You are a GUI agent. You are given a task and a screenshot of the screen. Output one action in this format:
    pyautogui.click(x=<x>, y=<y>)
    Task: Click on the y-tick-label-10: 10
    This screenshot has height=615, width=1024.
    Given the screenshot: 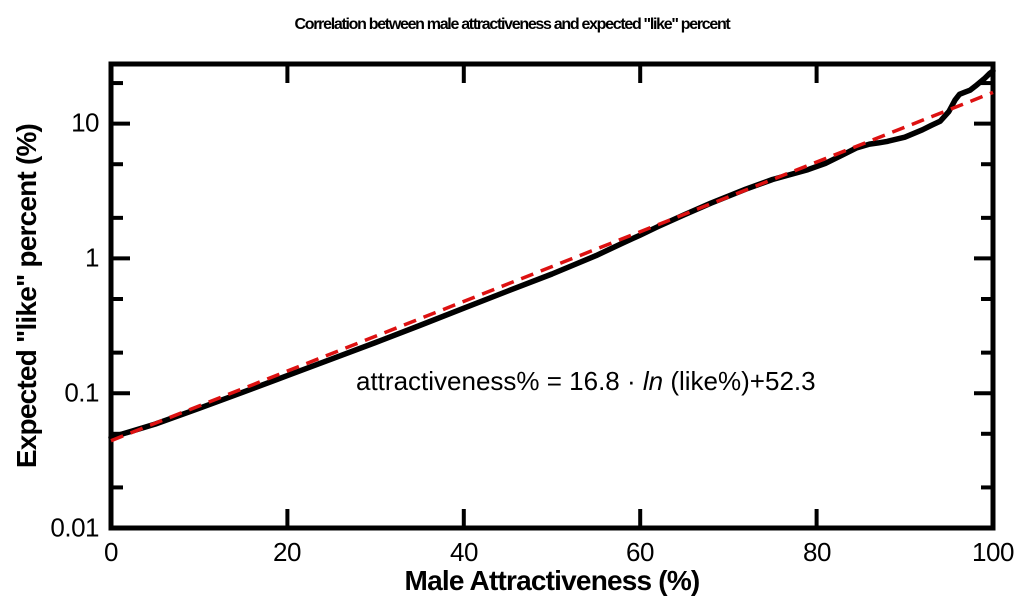 What is the action you would take?
    pyautogui.click(x=85, y=122)
    